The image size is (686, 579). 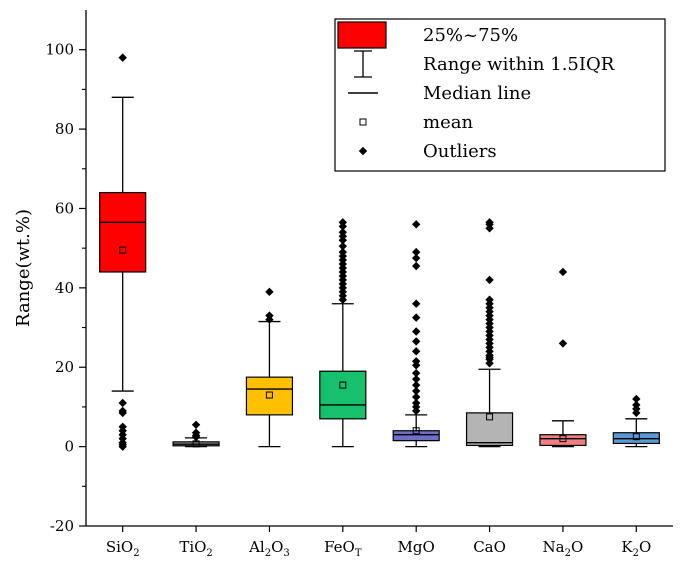 I want to click on x-tick-label: K2O, so click(x=636, y=548).